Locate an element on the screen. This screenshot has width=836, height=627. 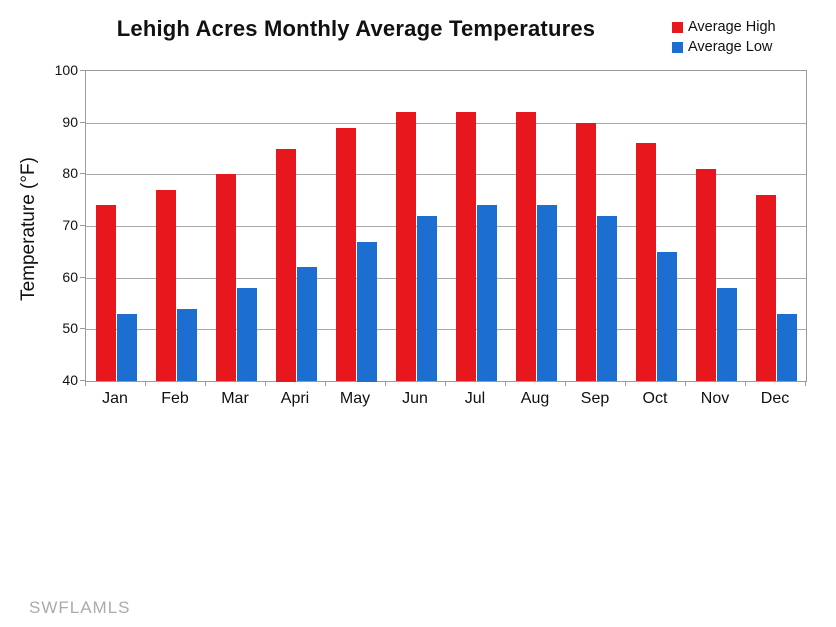
legend-item-average-low: Average Low is located at coordinates (724, 47).